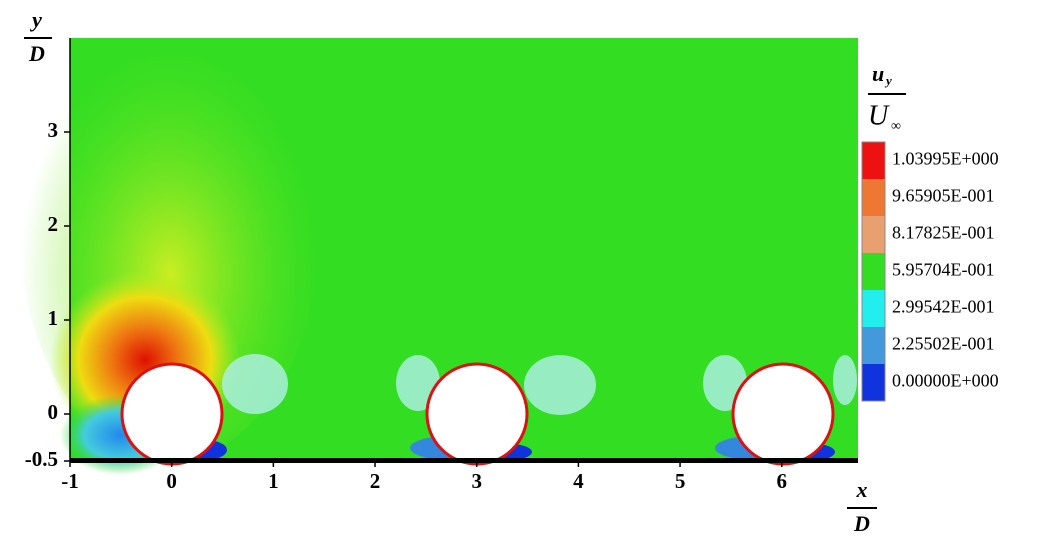  What do you see at coordinates (945, 159) in the screenshot?
I see `colorbar-label: 1.03995E+000` at bounding box center [945, 159].